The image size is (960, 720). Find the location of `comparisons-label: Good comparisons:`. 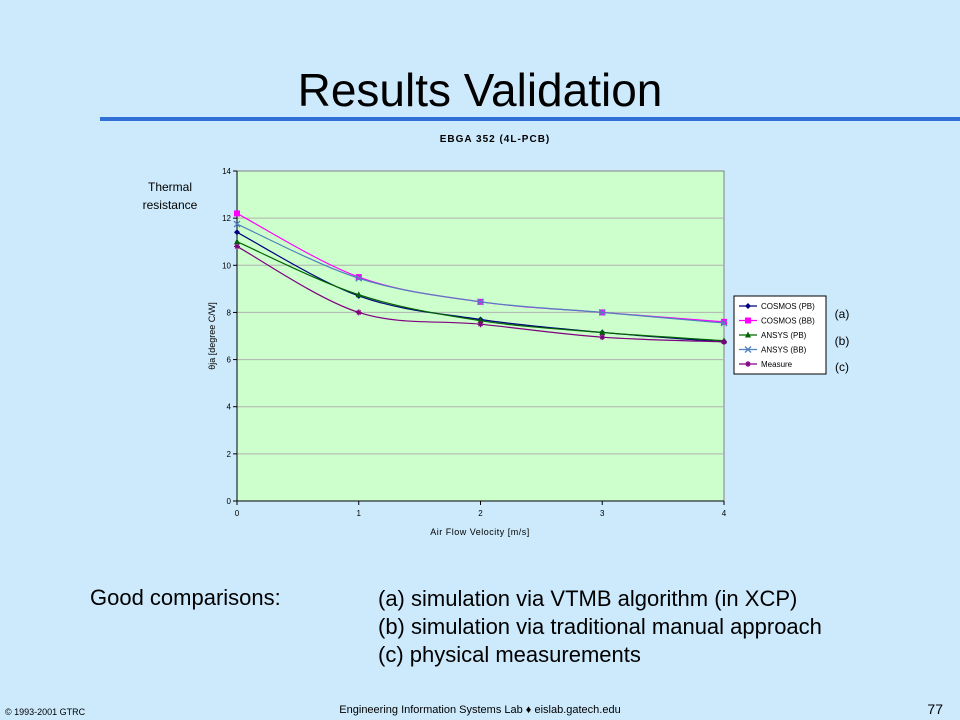

comparisons-label: Good comparisons: is located at coordinates (185, 597).